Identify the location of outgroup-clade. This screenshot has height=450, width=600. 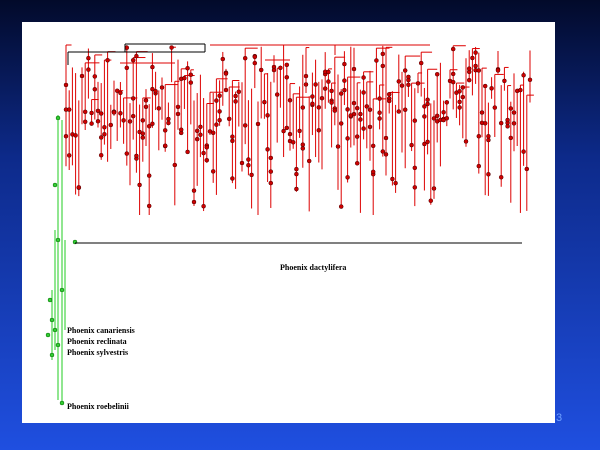
(61, 260).